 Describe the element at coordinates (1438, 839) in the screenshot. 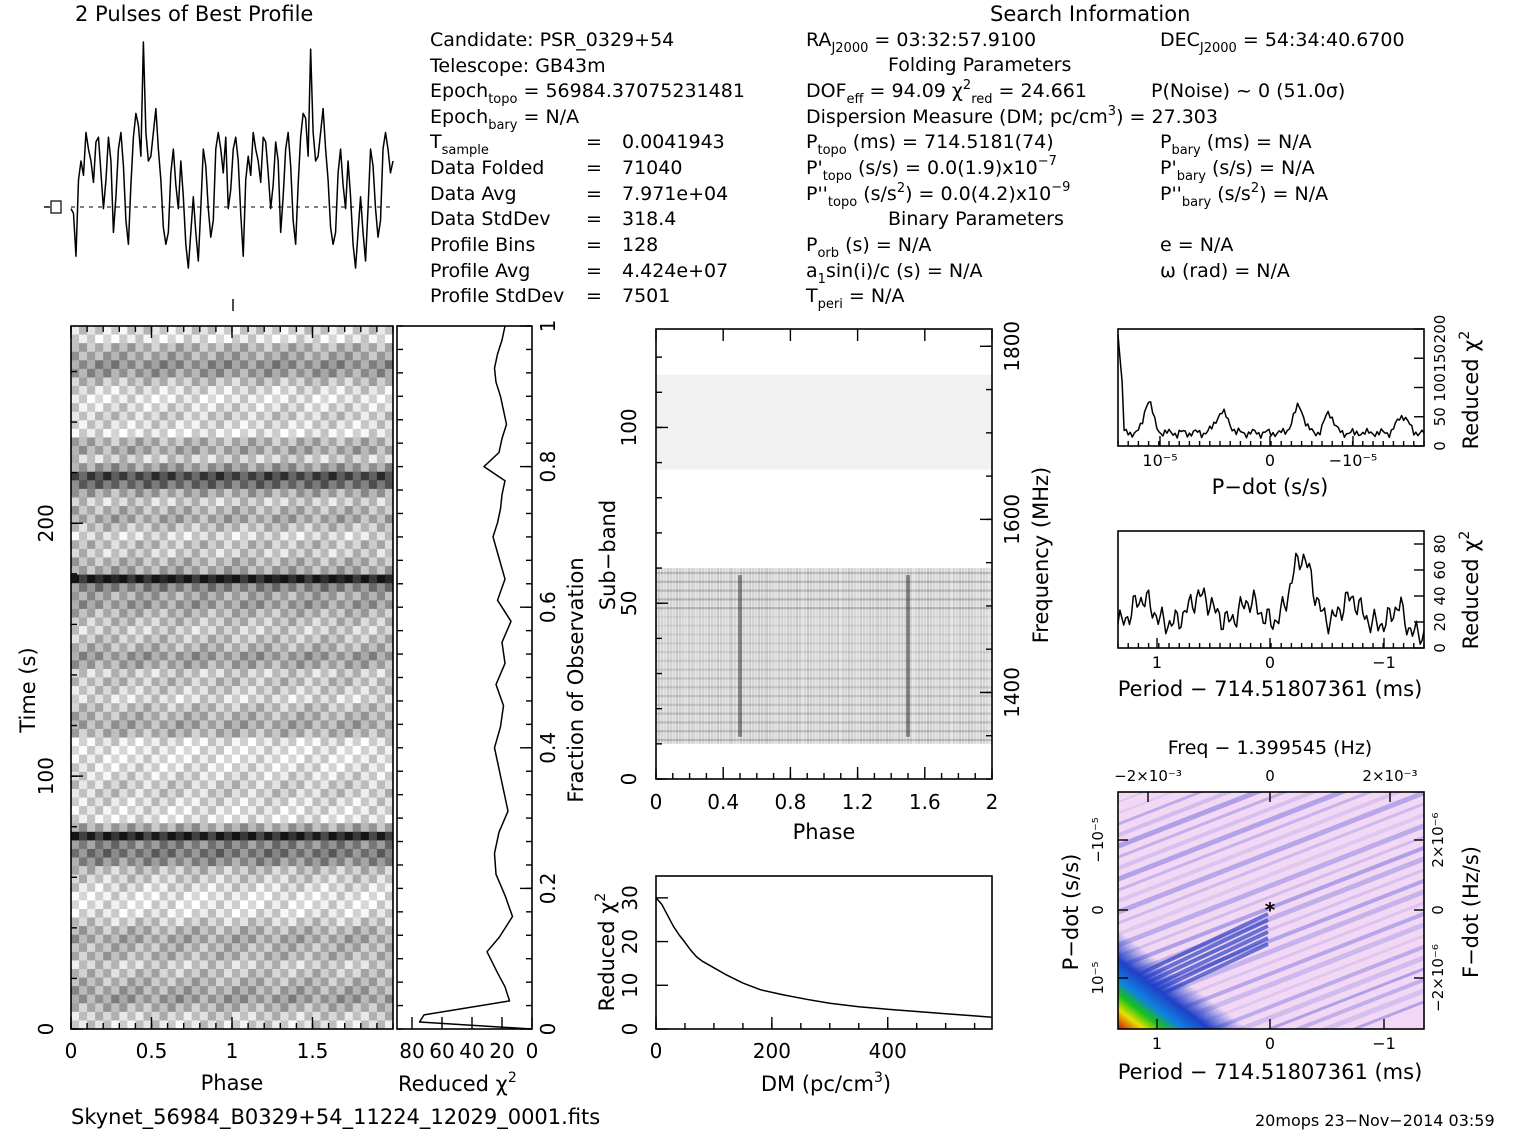

I see `plane-y2tick-label: 2×10⁻⁶` at that location.